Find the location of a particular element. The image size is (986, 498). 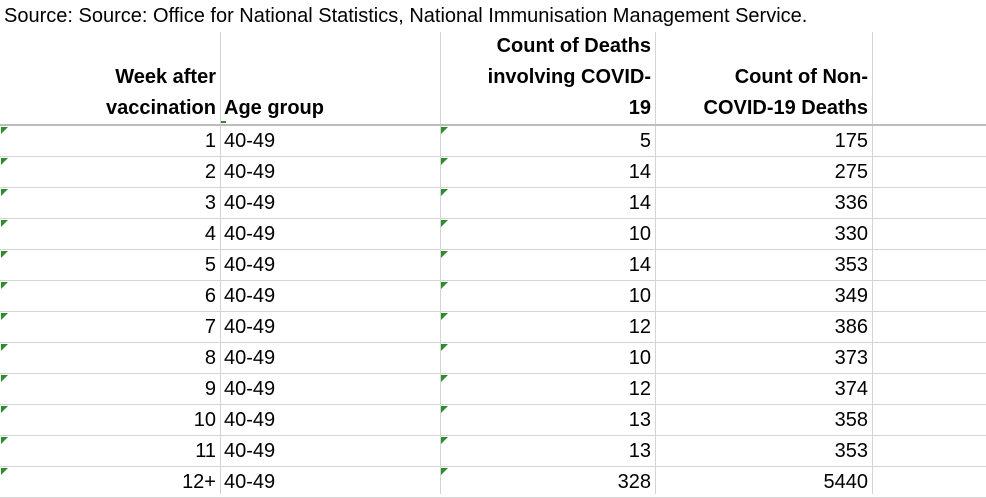

cell-non-covid-deaths: 275 is located at coordinates (851, 172).